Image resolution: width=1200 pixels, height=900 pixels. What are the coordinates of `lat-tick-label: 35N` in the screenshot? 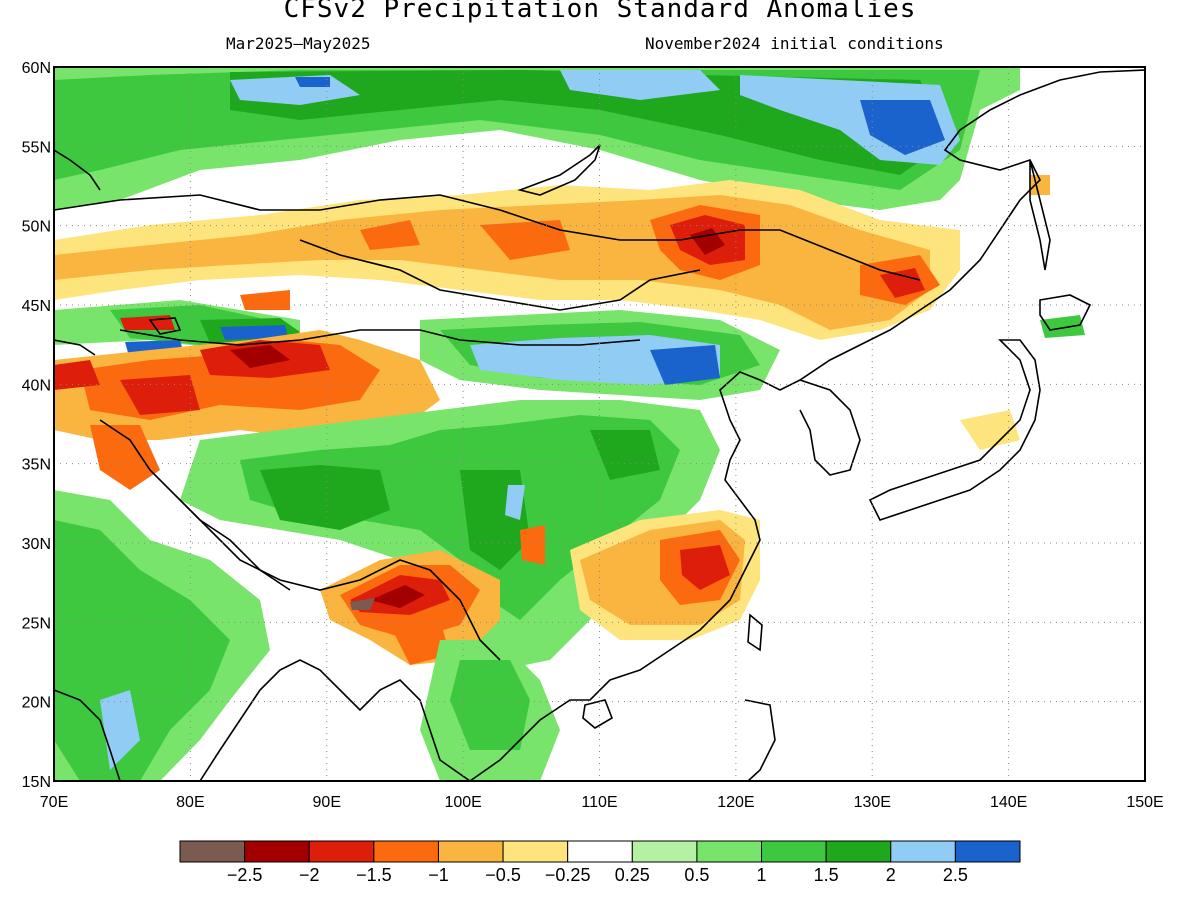 It's located at (36, 465).